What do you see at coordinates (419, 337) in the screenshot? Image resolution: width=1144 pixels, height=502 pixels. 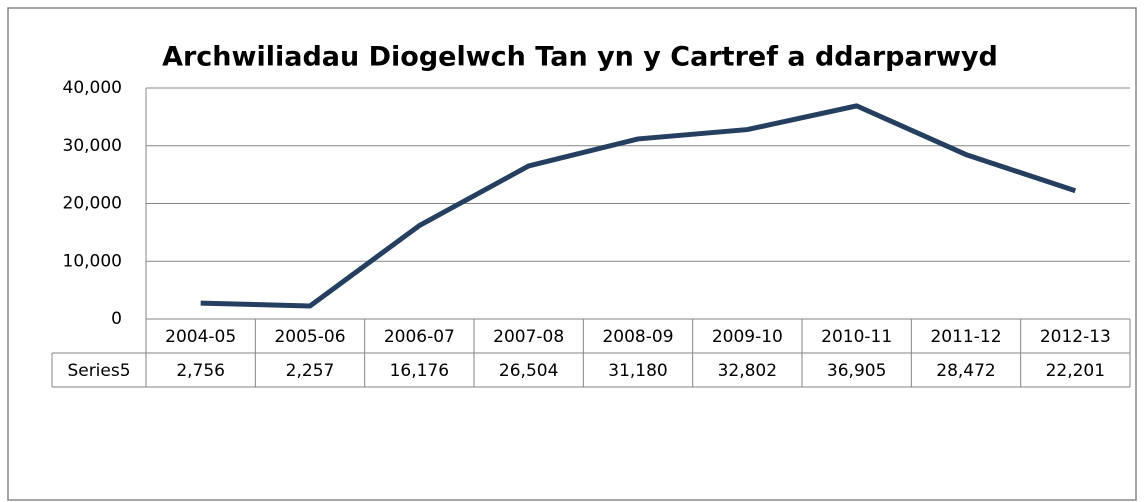 I see `x-tick-label: 2006-07` at bounding box center [419, 337].